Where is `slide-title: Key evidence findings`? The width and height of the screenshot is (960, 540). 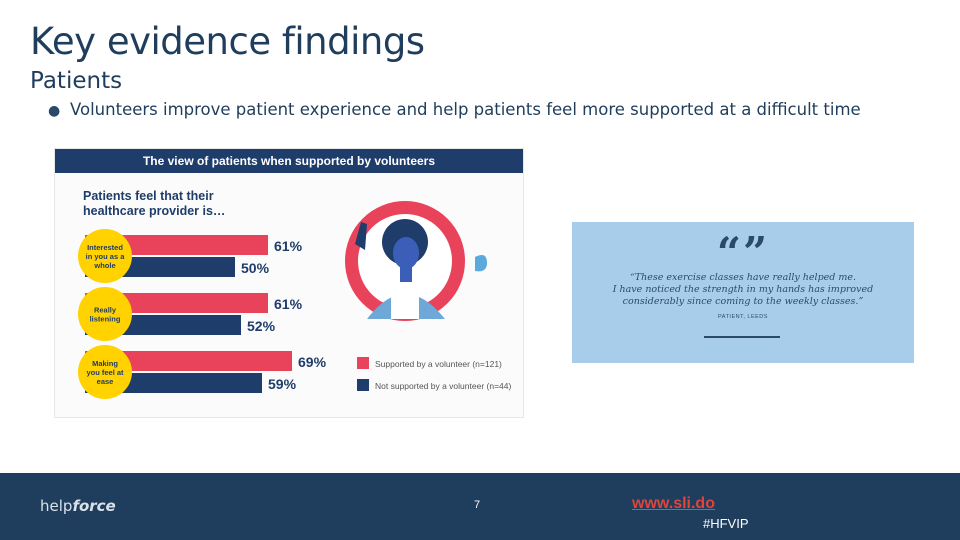 slide-title: Key evidence findings is located at coordinates (227, 41).